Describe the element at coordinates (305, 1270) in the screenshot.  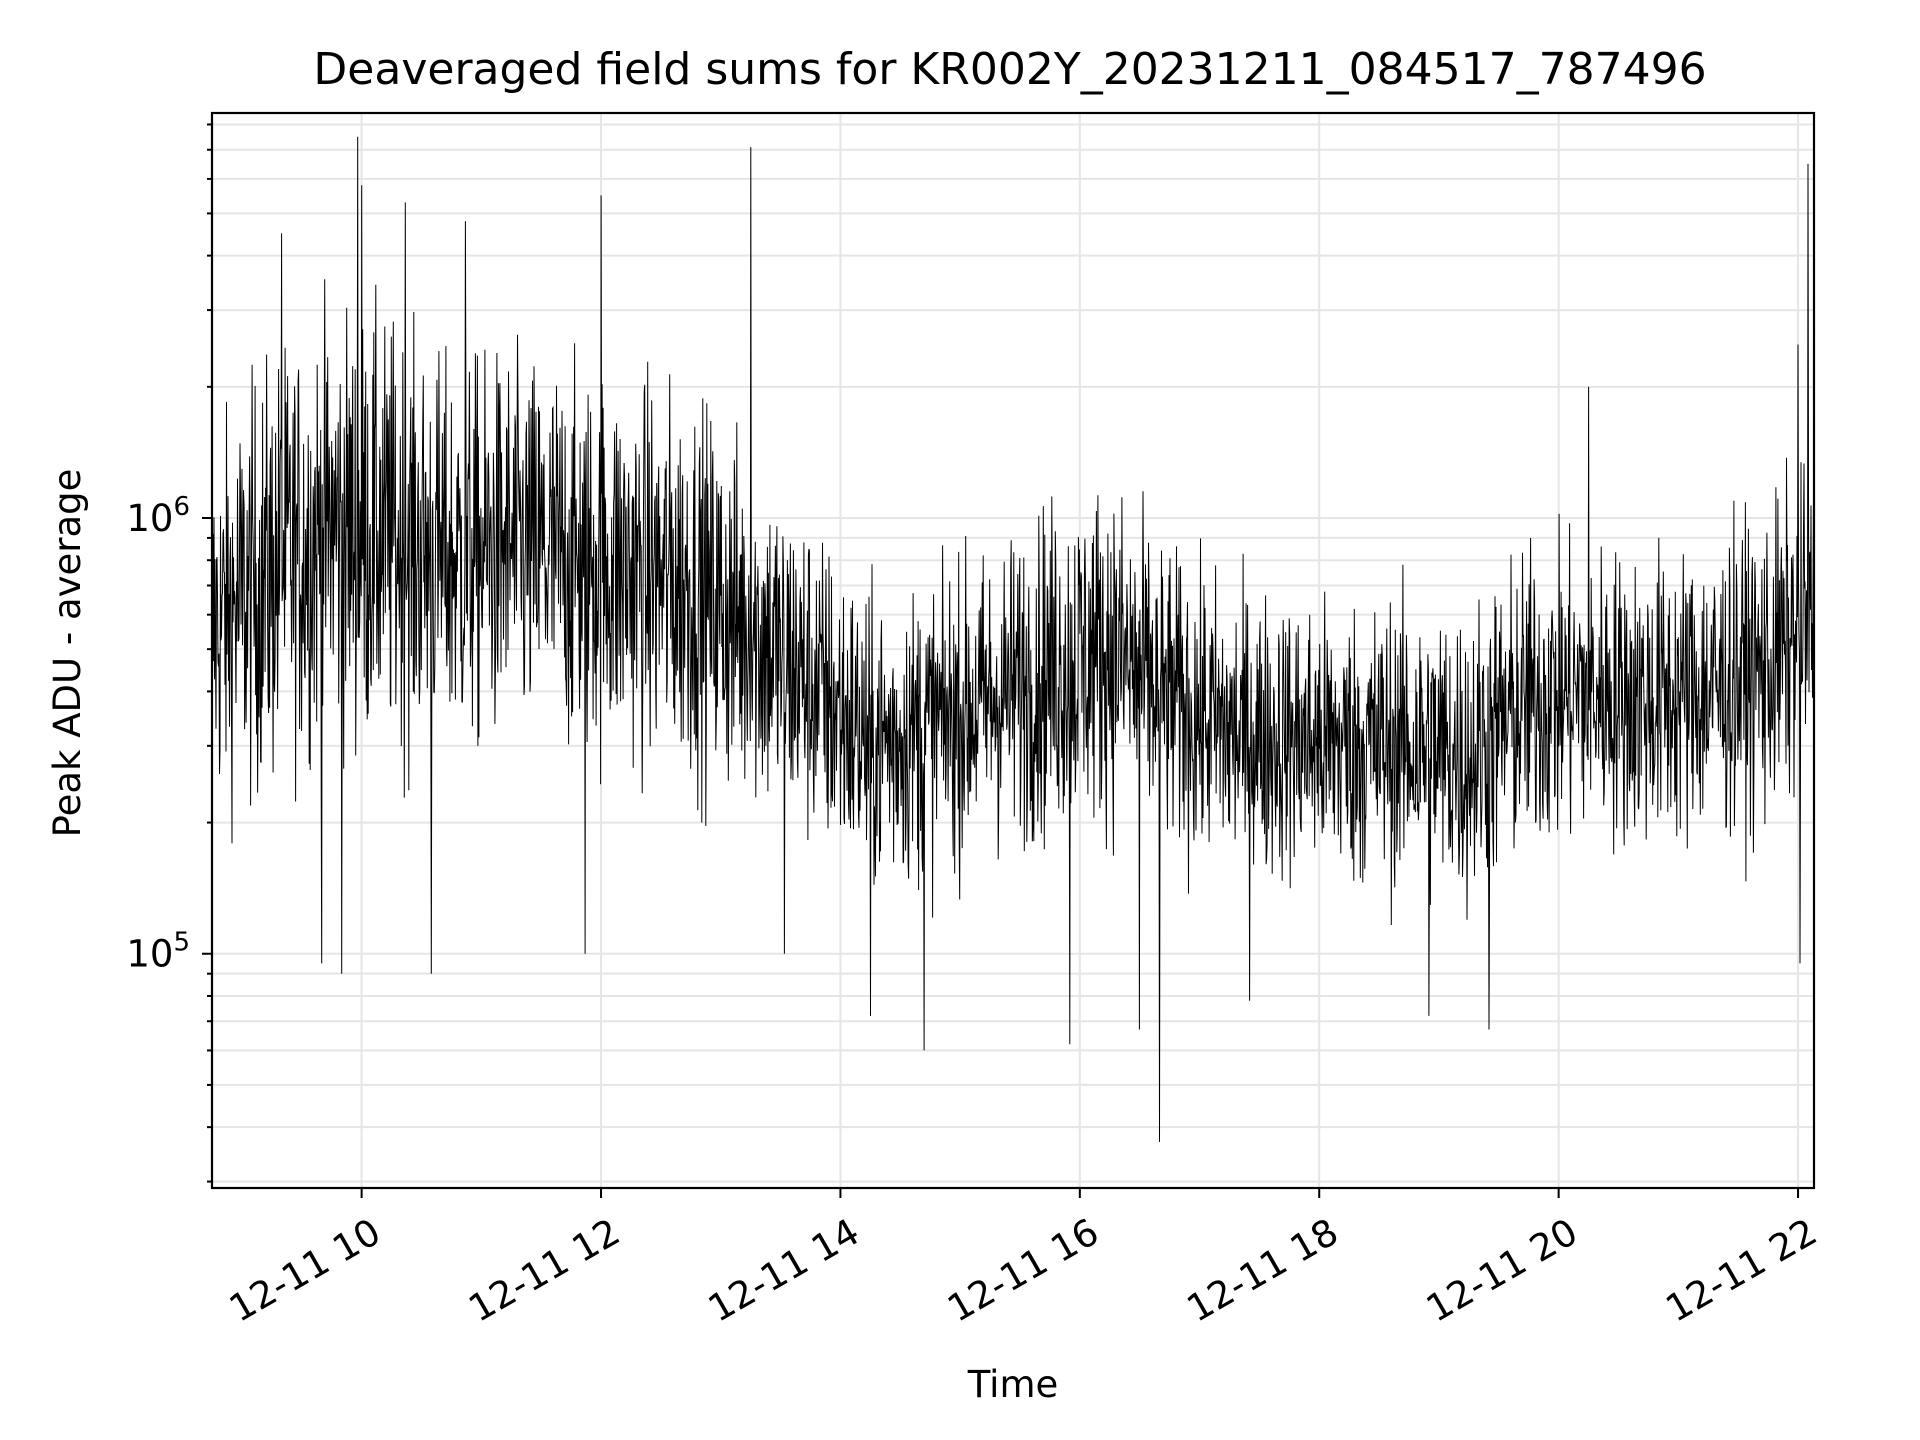
I see `x-tick-label: 12-11 10` at that location.